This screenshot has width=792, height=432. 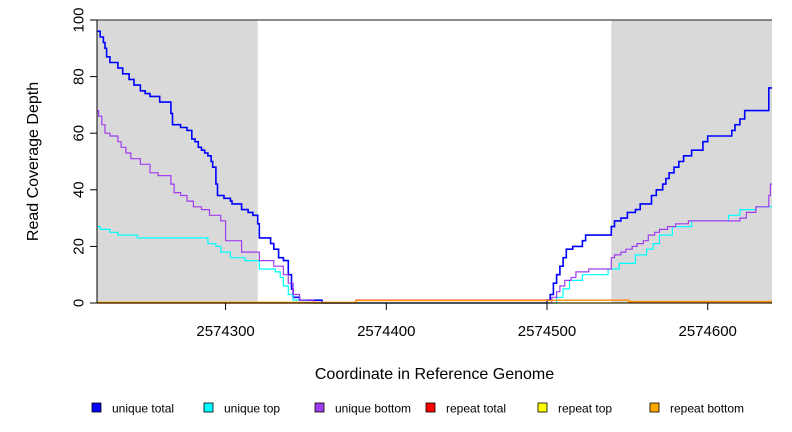 I want to click on x-axis: 2574300 2574400 2574500 2574600, so click(x=434, y=321).